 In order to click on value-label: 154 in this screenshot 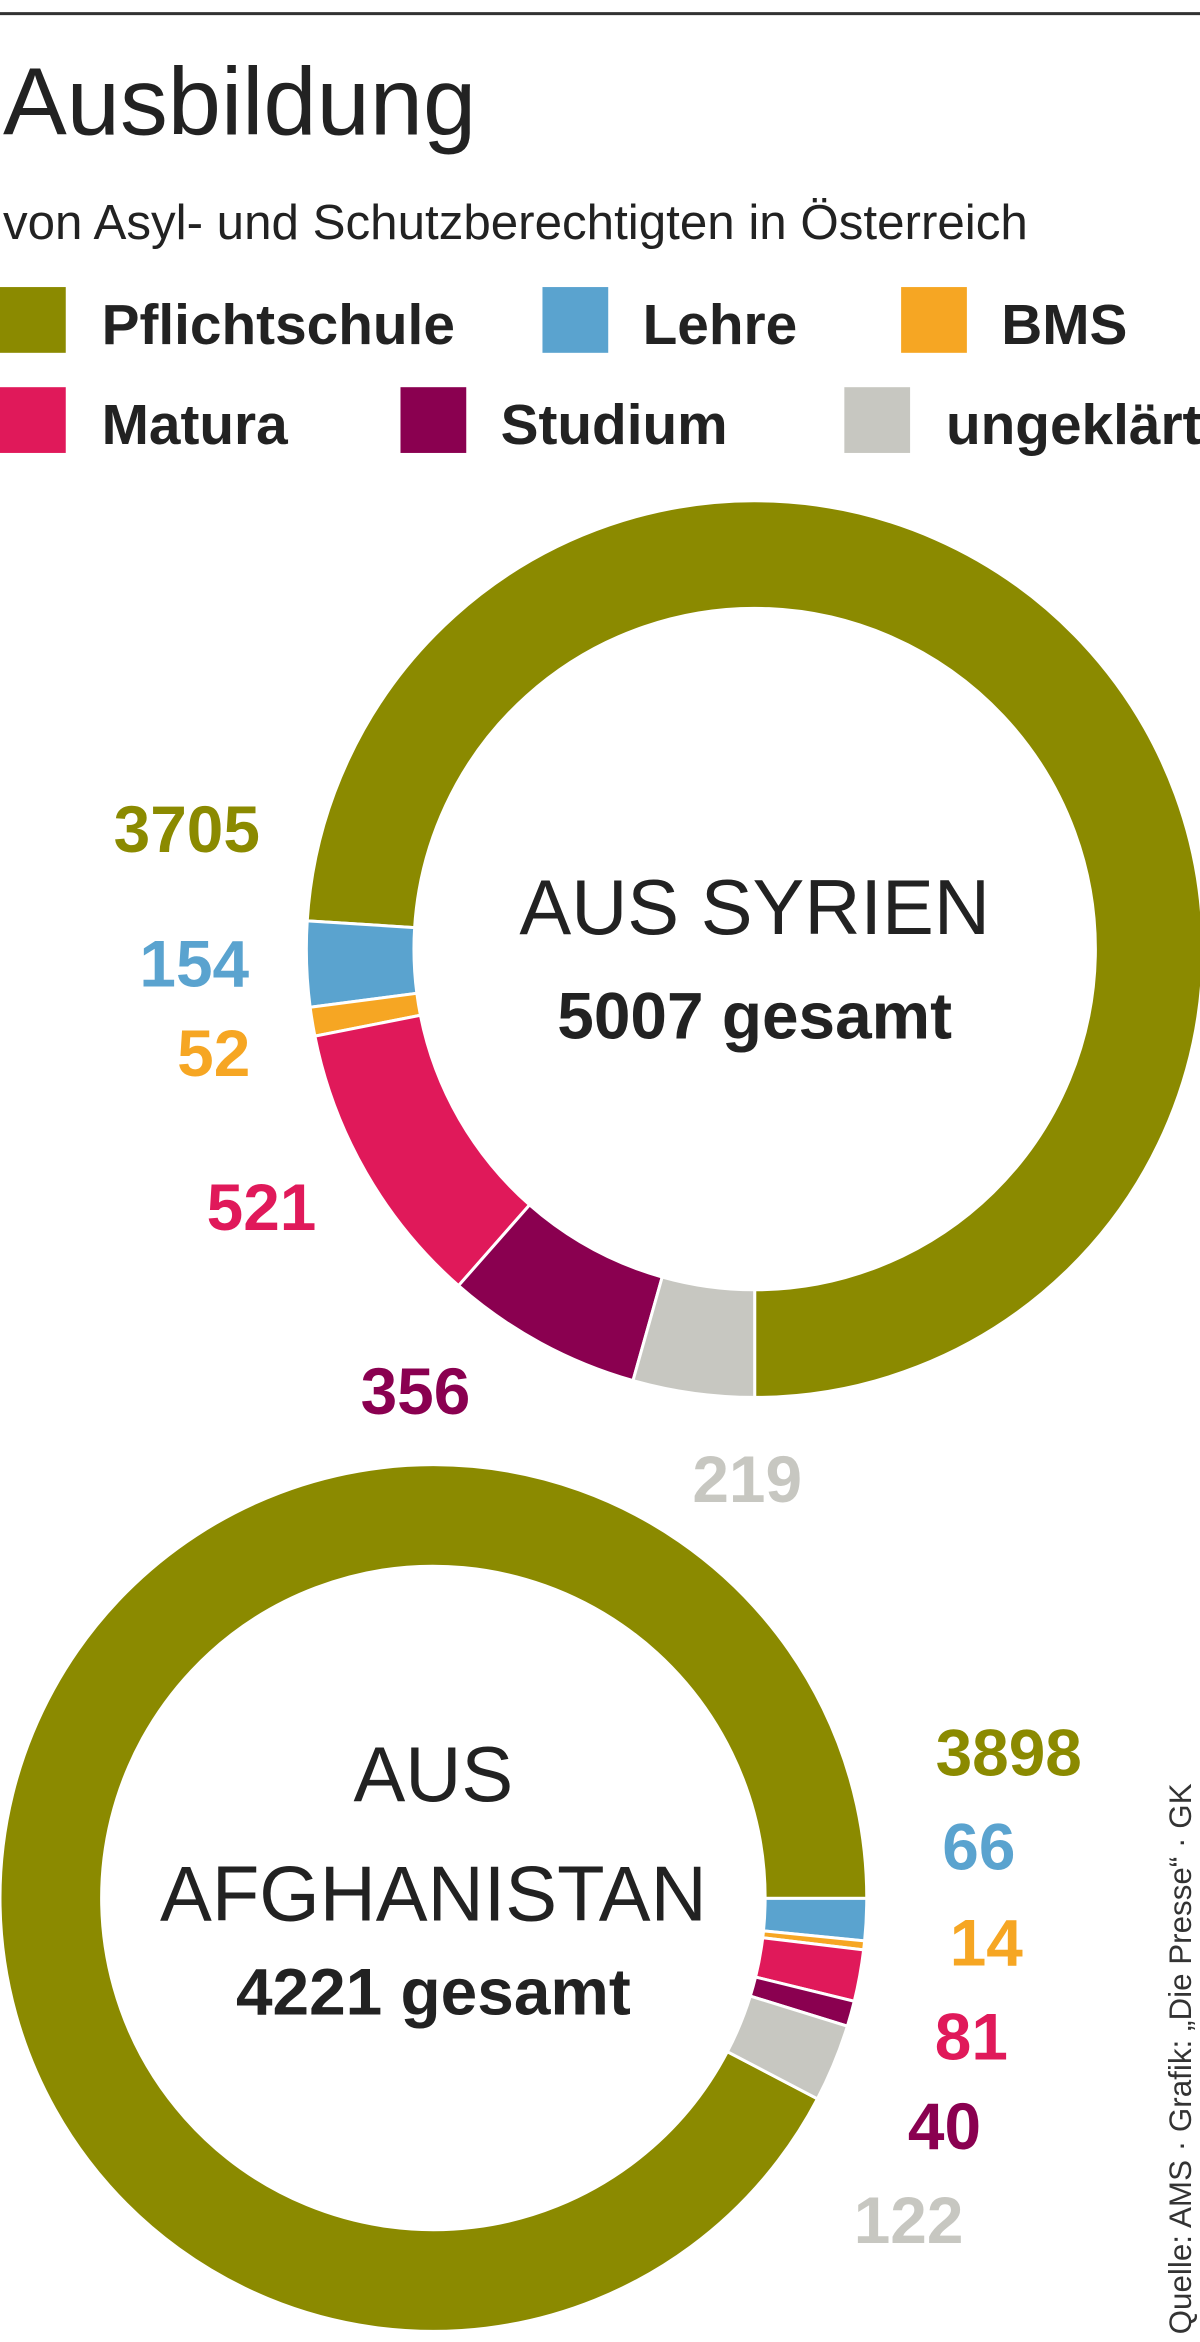, I will do `click(194, 963)`.